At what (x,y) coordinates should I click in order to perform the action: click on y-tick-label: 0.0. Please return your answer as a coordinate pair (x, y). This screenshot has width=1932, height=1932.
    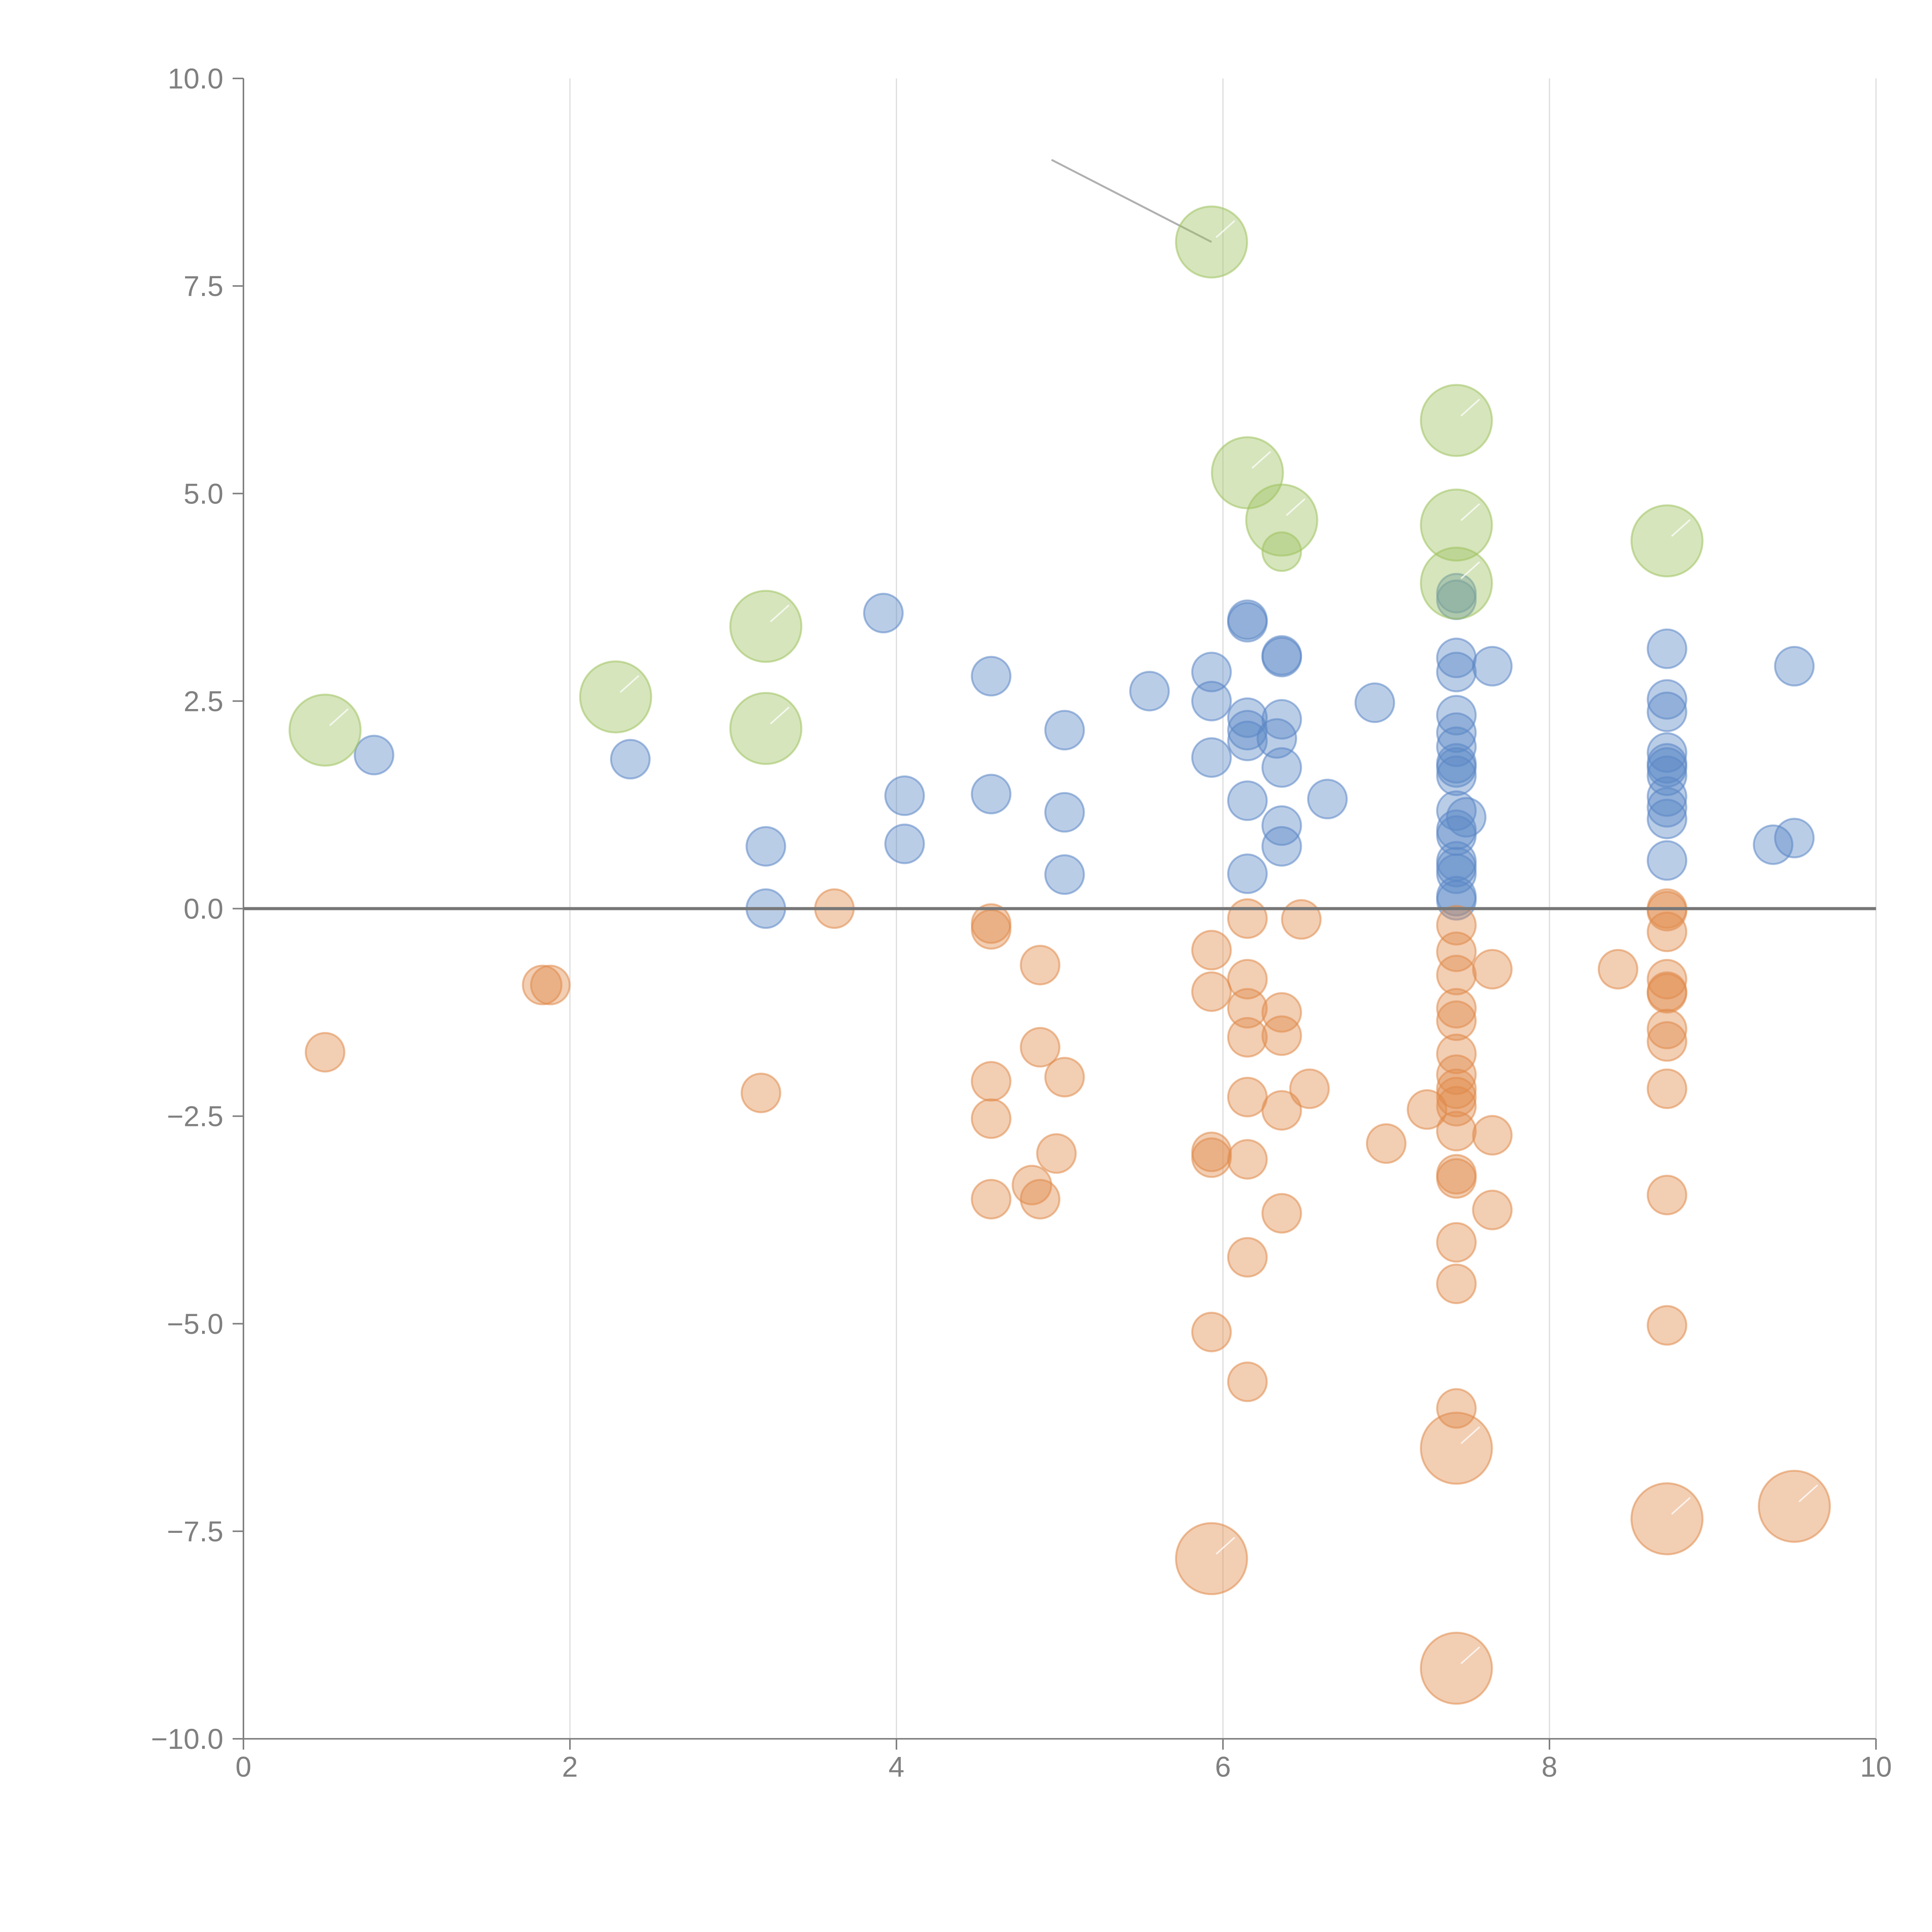
    Looking at the image, I should click on (204, 909).